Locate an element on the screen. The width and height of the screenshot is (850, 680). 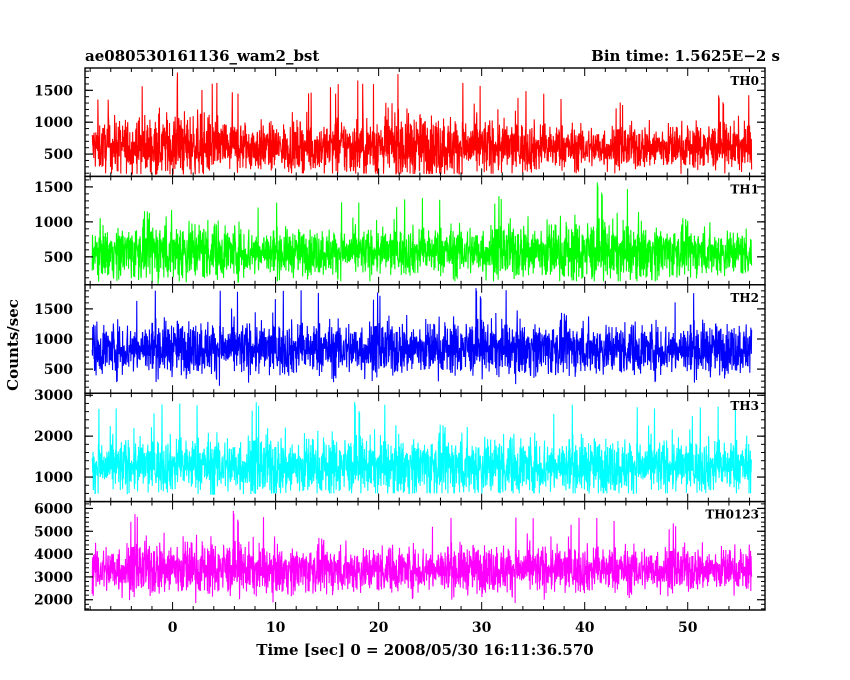
panel-th0: 500 1000 1500 TH0 is located at coordinates (400, 122).